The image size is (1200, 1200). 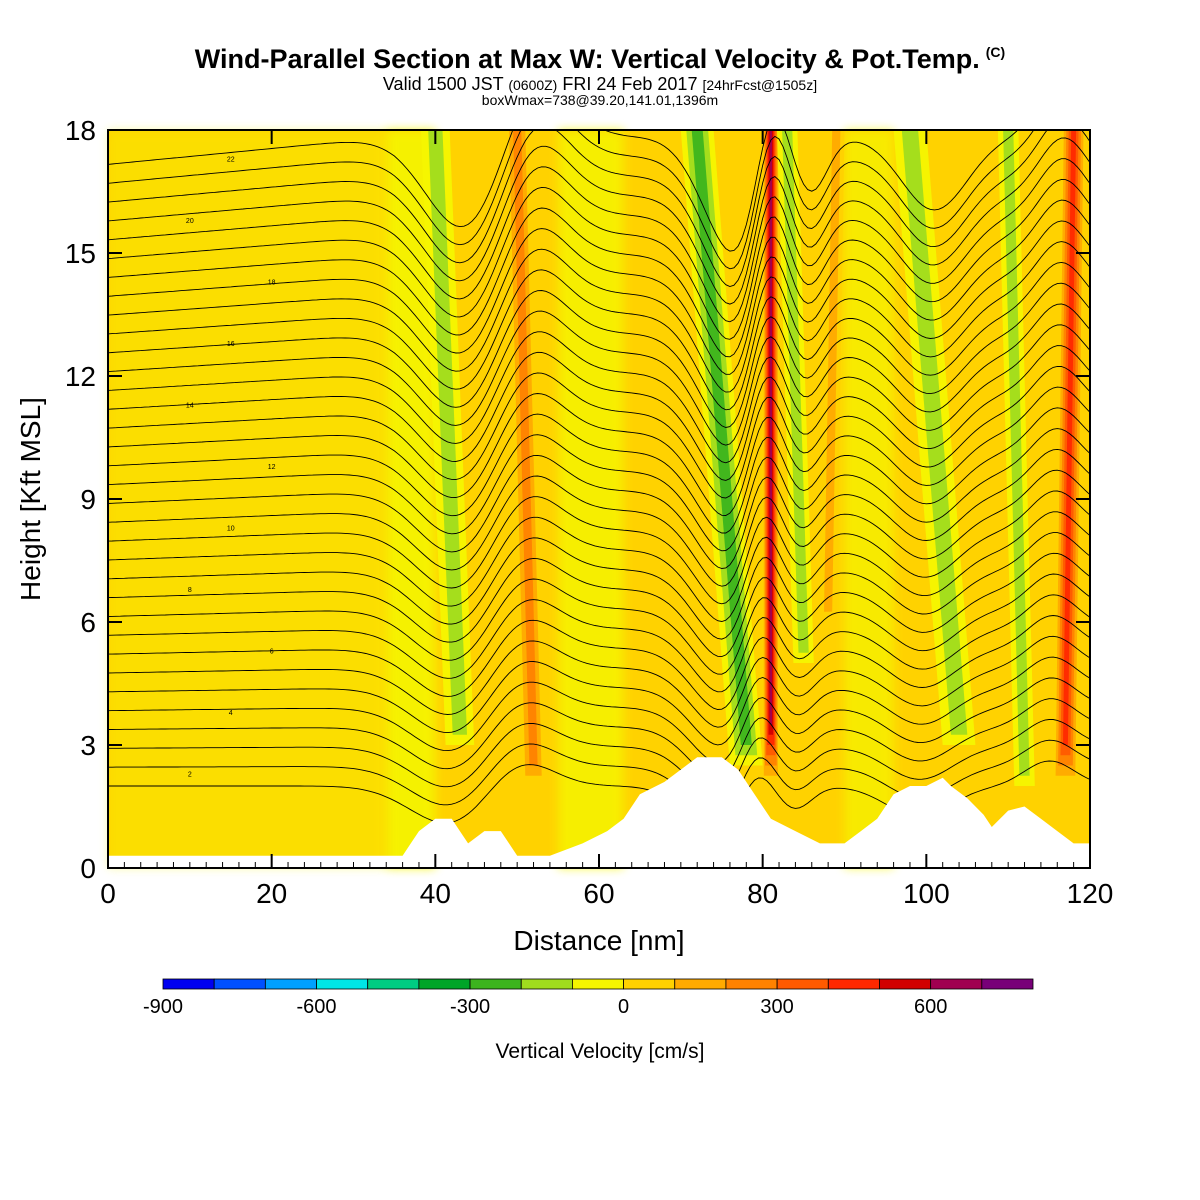 What do you see at coordinates (271, 893) in the screenshot?
I see `x-tick-label: 20` at bounding box center [271, 893].